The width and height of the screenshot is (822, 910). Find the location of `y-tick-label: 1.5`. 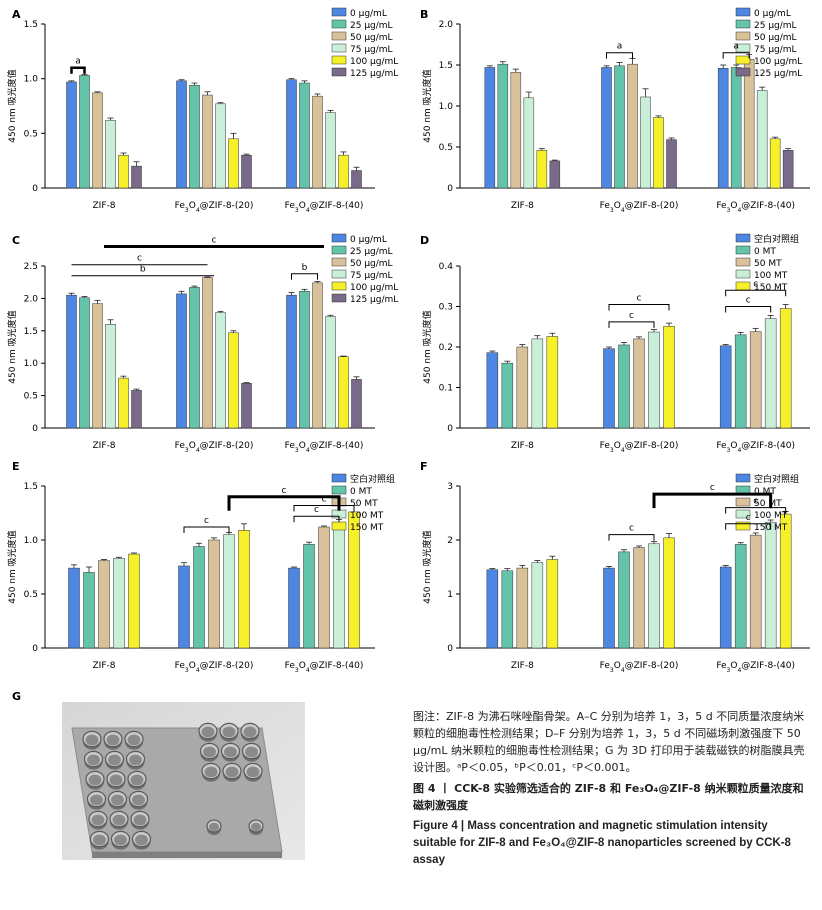

y-tick-label: 1.5 is located at coordinates (31, 25).